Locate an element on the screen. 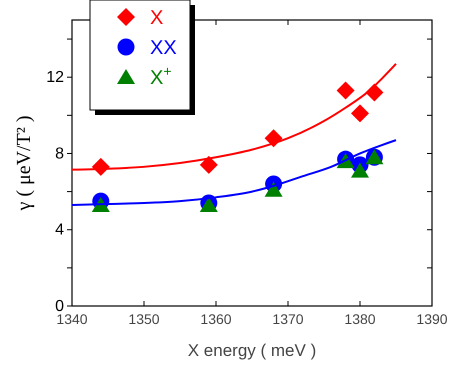 The height and width of the screenshot is (380, 450). x-tick-label: 1370 is located at coordinates (288, 319).